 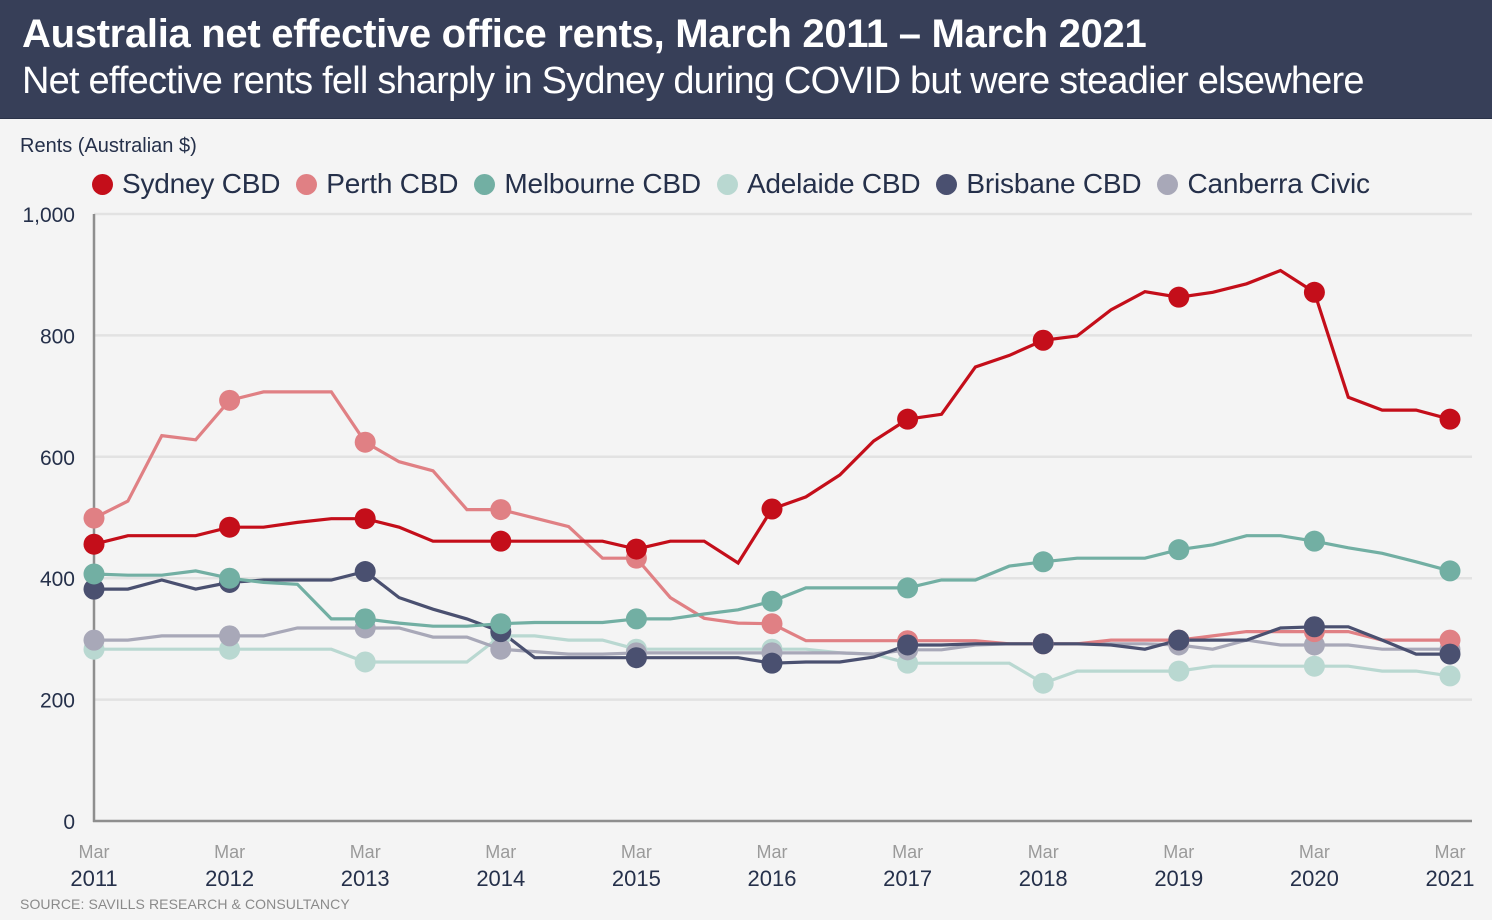 What do you see at coordinates (48, 215) in the screenshot?
I see `y-tick-label: 1,000` at bounding box center [48, 215].